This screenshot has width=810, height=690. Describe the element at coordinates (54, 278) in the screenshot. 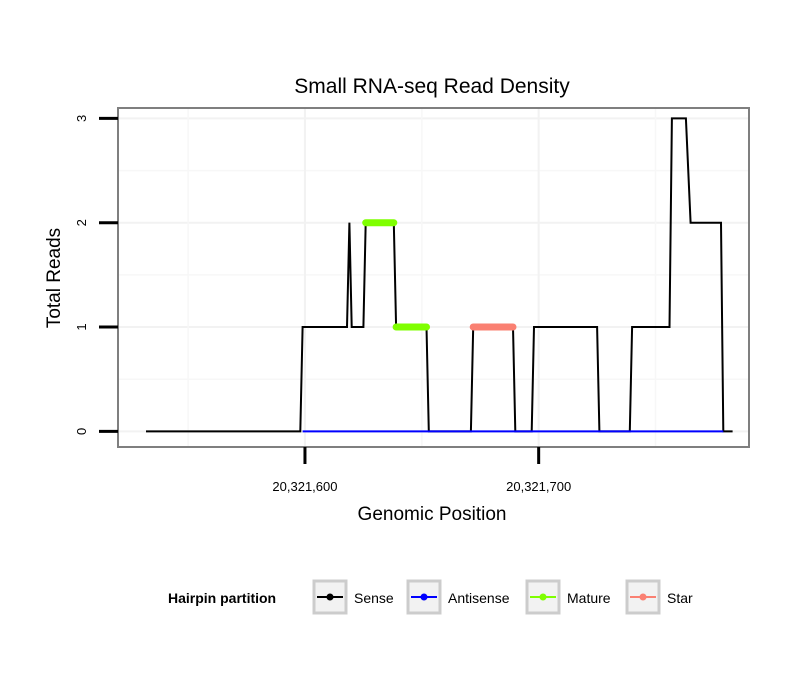

I see `y-axis-title: Total Reads` at that location.